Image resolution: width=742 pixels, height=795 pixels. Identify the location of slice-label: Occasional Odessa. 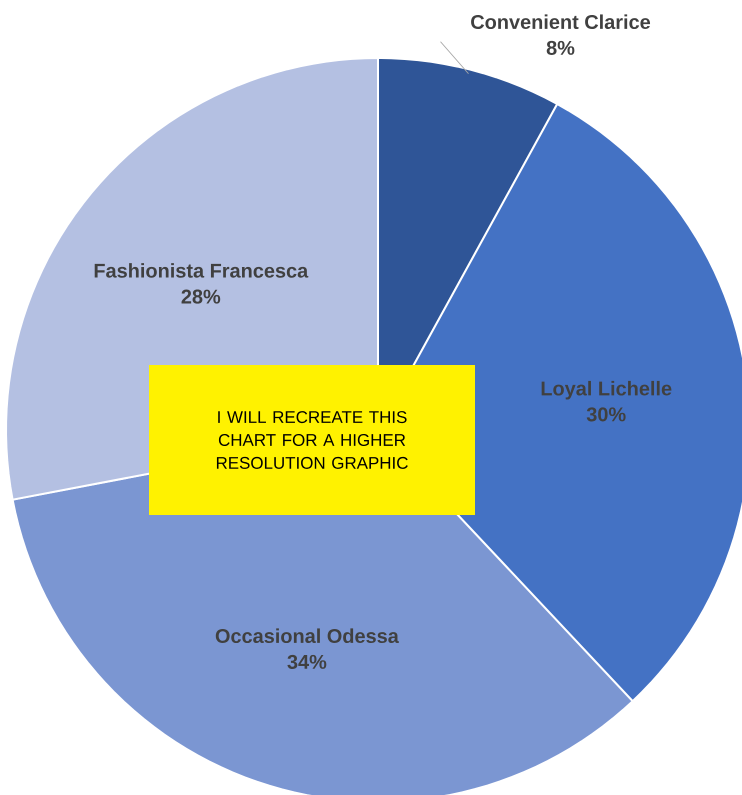
(307, 636).